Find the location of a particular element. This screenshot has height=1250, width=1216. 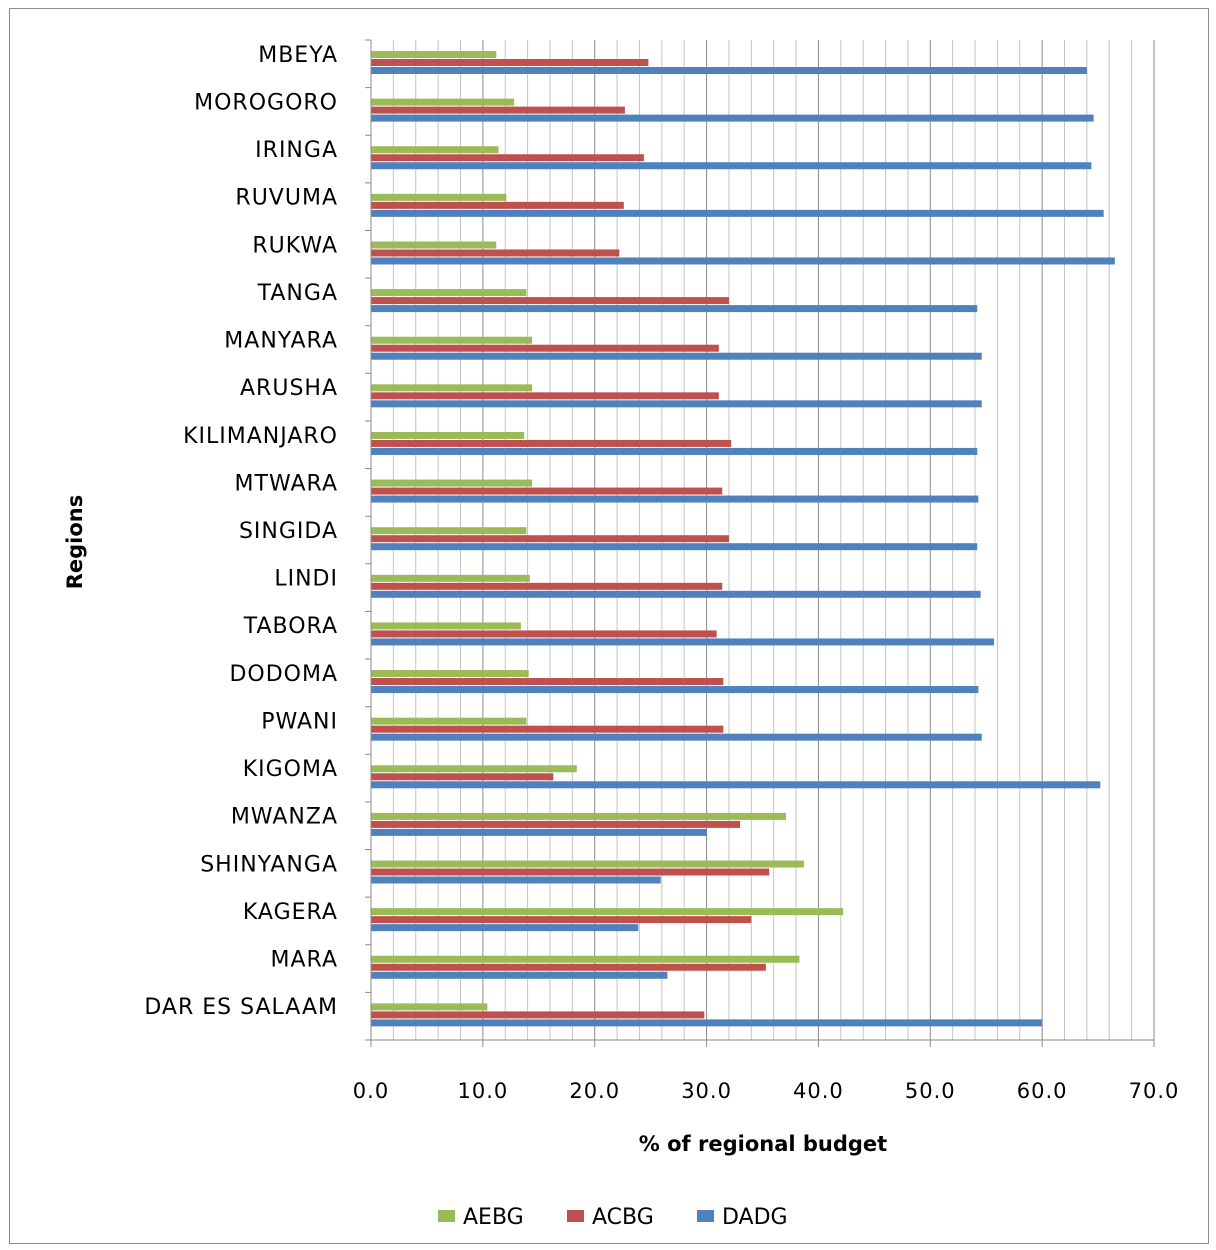

legend-item-acbg: ACBG is located at coordinates (610, 1217).